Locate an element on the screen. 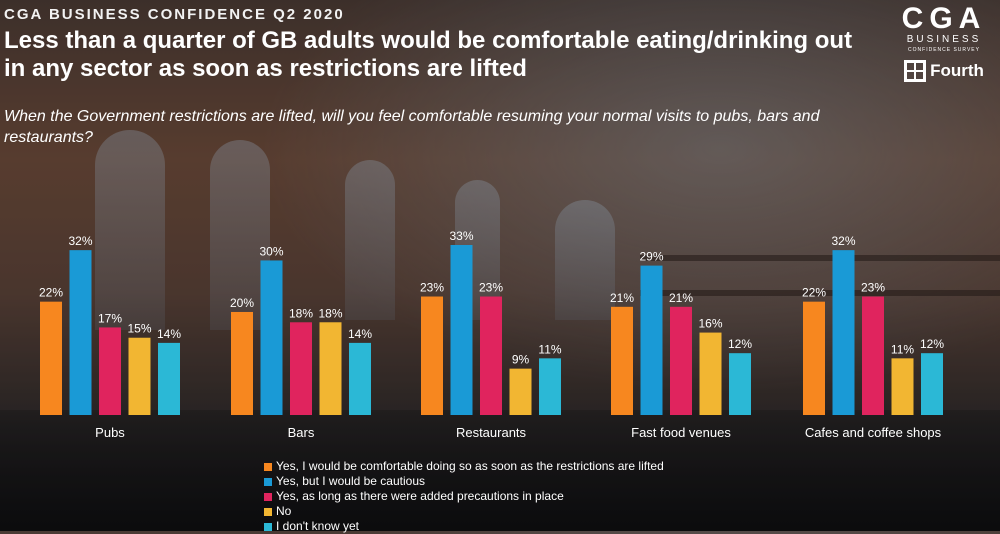 This screenshot has width=1000, height=534. logo-subtitle-small: CONFIDENCE SURVEY is located at coordinates (944, 50).